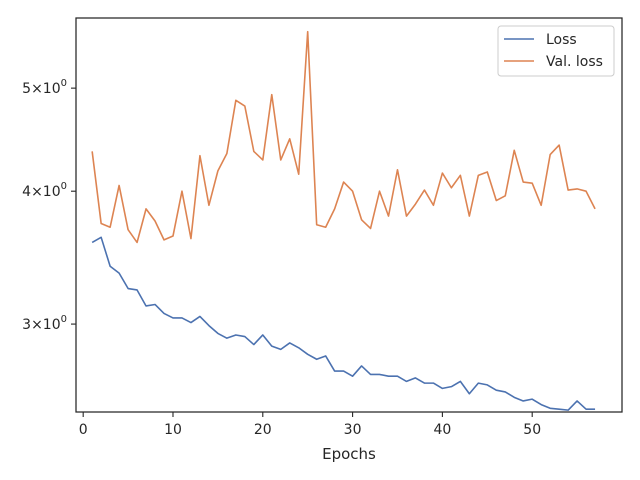 This screenshot has height=480, width=640. I want to click on legend-label-loss: Loss, so click(561, 40).